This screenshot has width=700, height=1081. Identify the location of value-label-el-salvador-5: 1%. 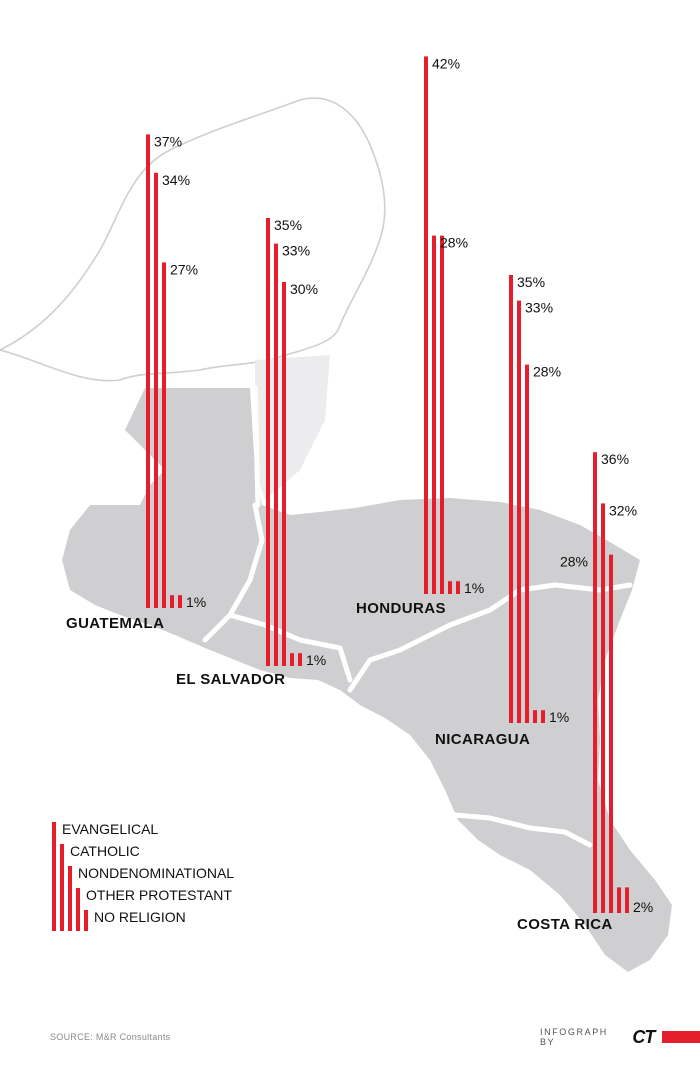
(316, 660).